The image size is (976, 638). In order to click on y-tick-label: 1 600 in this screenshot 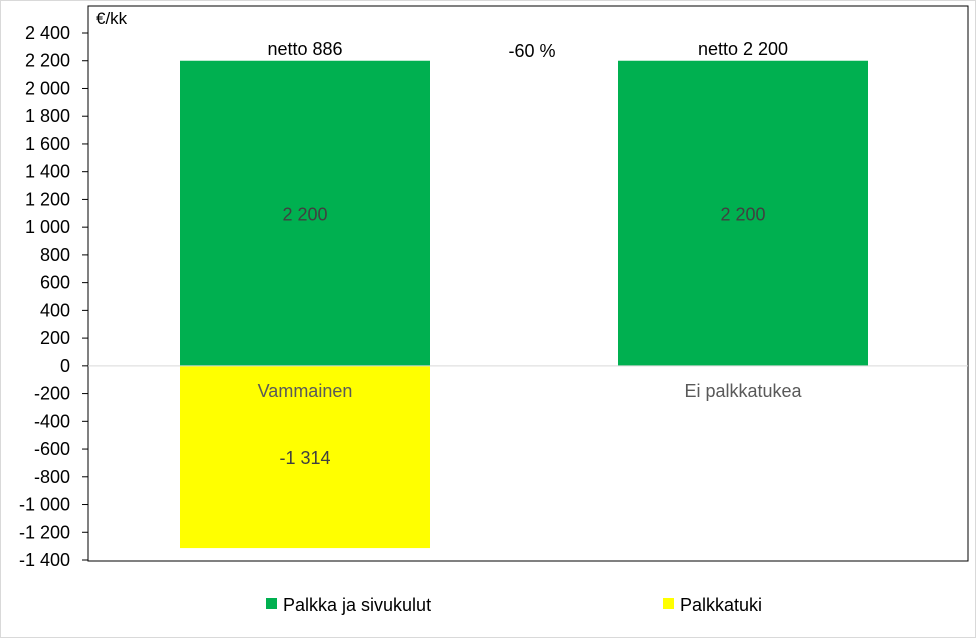, I will do `click(47, 144)`.